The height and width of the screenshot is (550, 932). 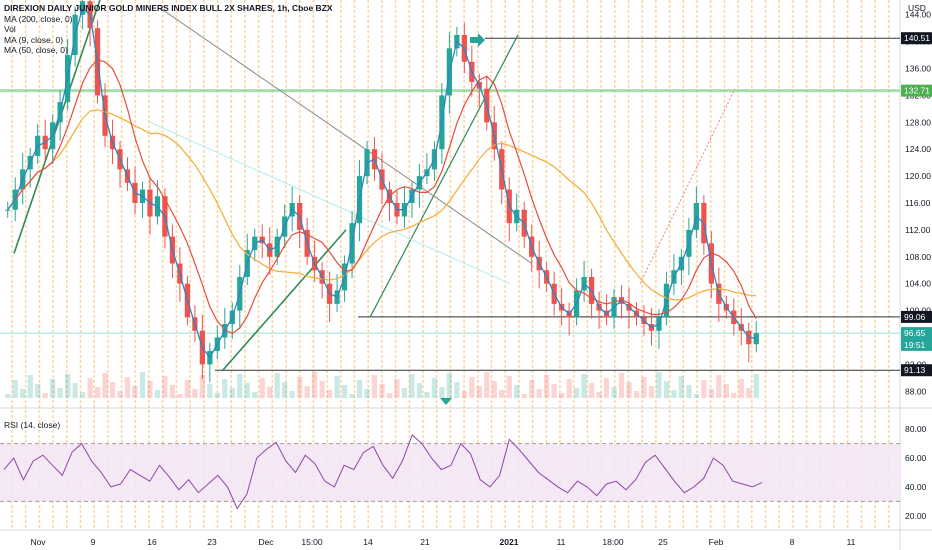 I want to click on price-tag-label: 140.51, so click(x=917, y=38).